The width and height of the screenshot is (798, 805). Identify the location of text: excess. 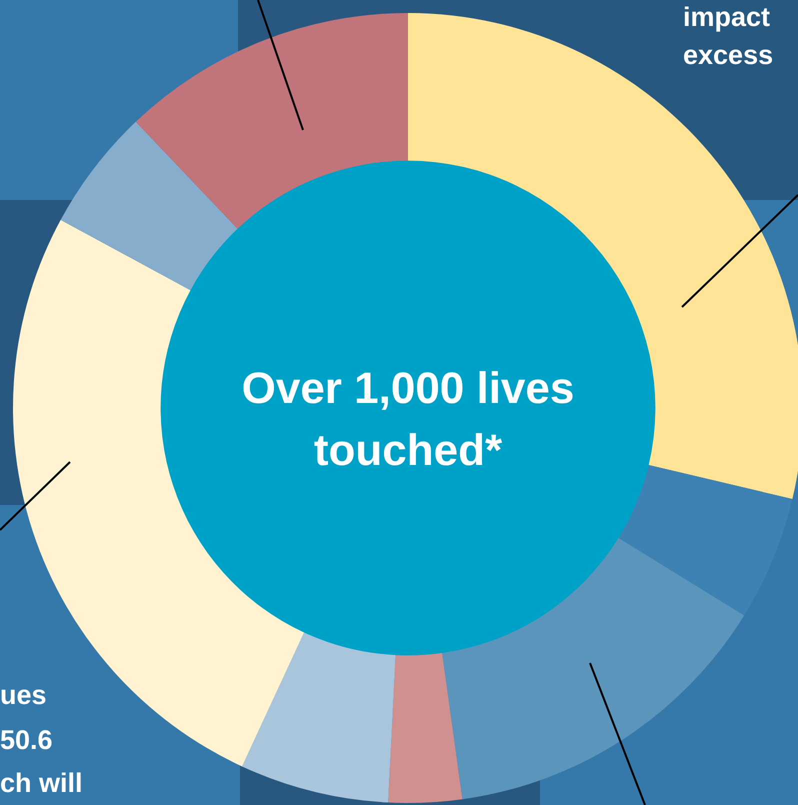
(728, 55).